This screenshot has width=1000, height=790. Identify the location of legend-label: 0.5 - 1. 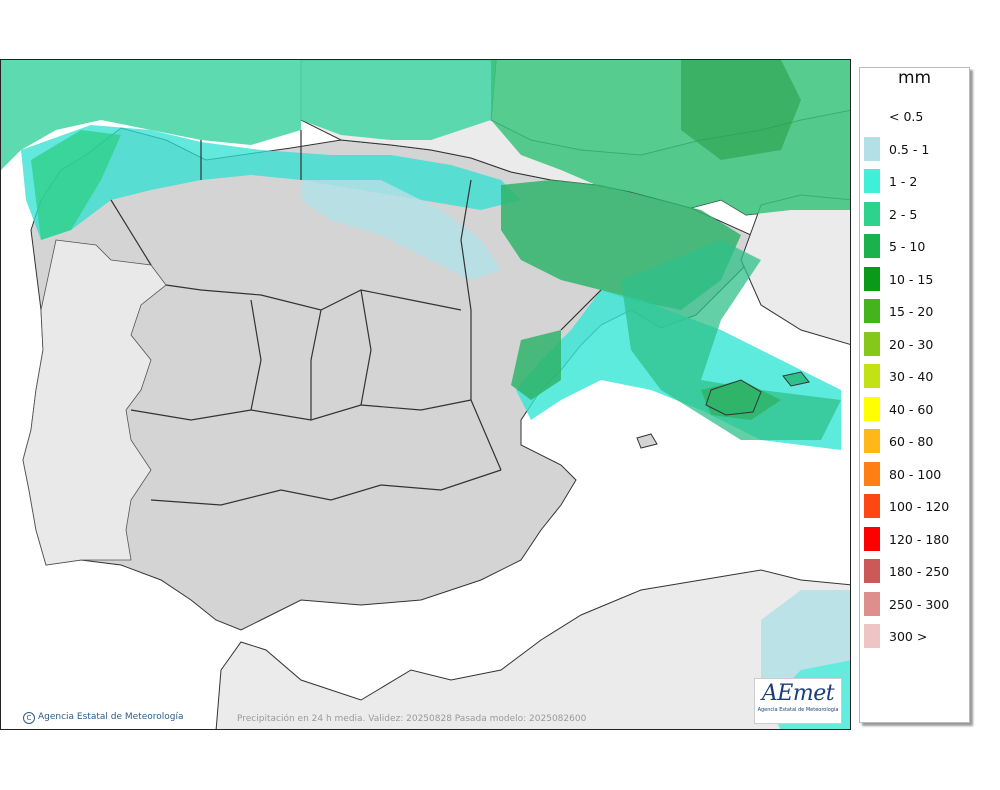
(909, 149).